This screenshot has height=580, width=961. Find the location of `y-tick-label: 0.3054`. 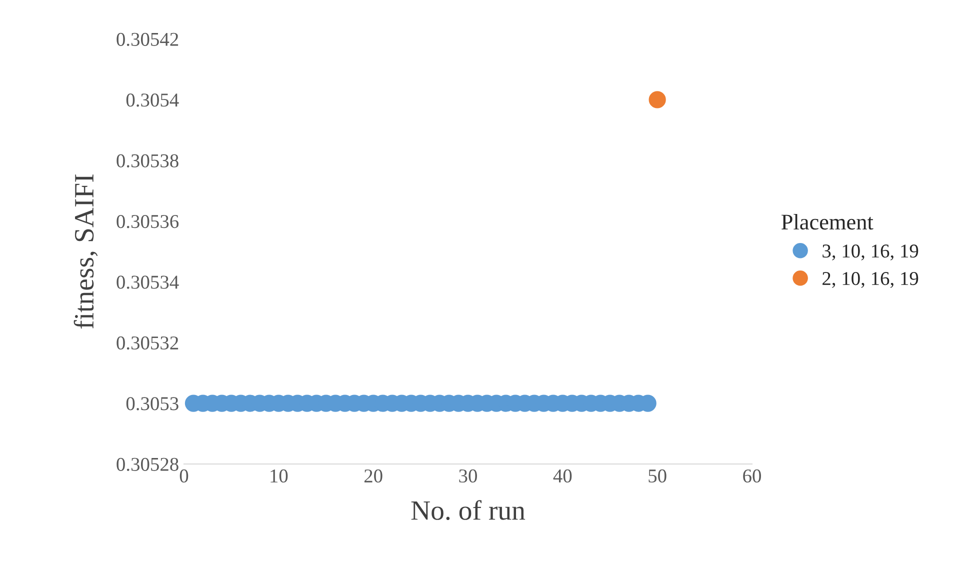

y-tick-label: 0.3054 is located at coordinates (152, 100).